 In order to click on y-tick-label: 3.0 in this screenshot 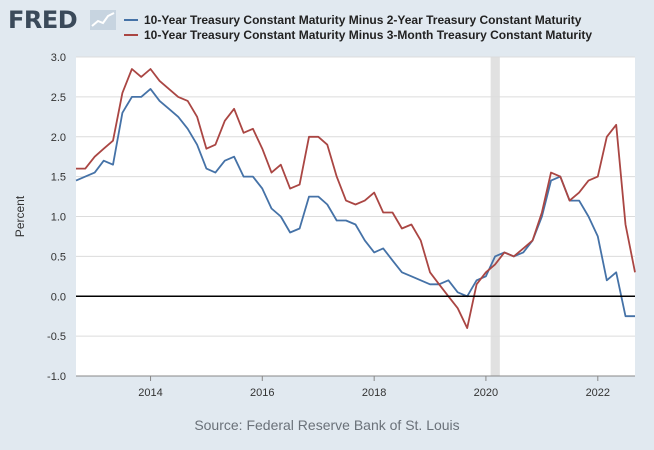, I will do `click(58, 58)`.